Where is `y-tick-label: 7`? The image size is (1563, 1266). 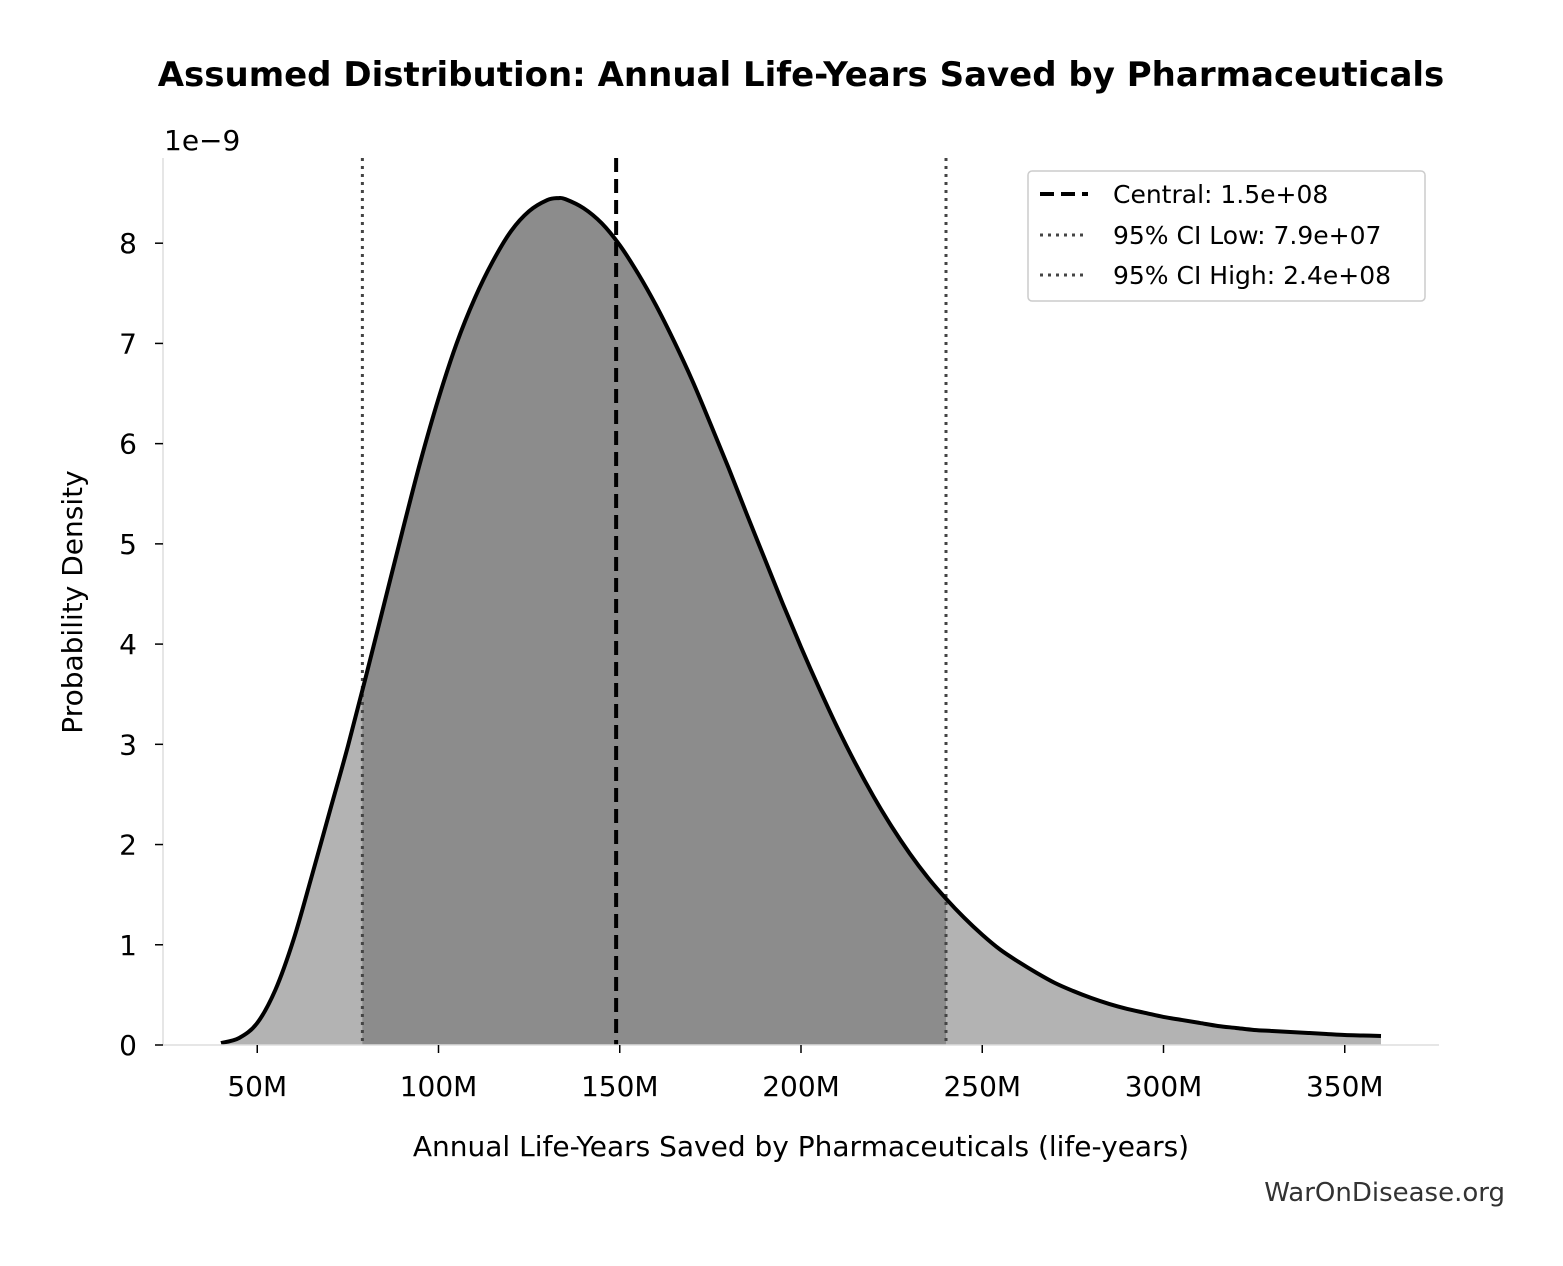
y-tick-label: 7 is located at coordinates (128, 343).